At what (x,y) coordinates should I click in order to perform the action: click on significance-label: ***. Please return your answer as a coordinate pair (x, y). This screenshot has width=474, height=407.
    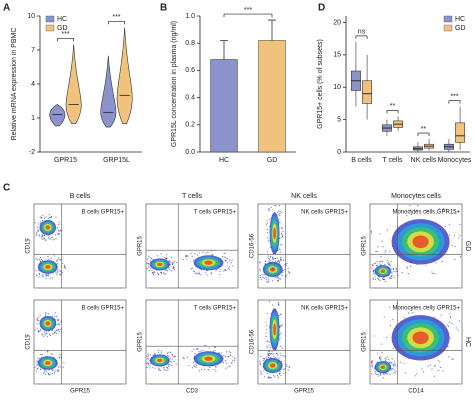
    Looking at the image, I should click on (454, 97).